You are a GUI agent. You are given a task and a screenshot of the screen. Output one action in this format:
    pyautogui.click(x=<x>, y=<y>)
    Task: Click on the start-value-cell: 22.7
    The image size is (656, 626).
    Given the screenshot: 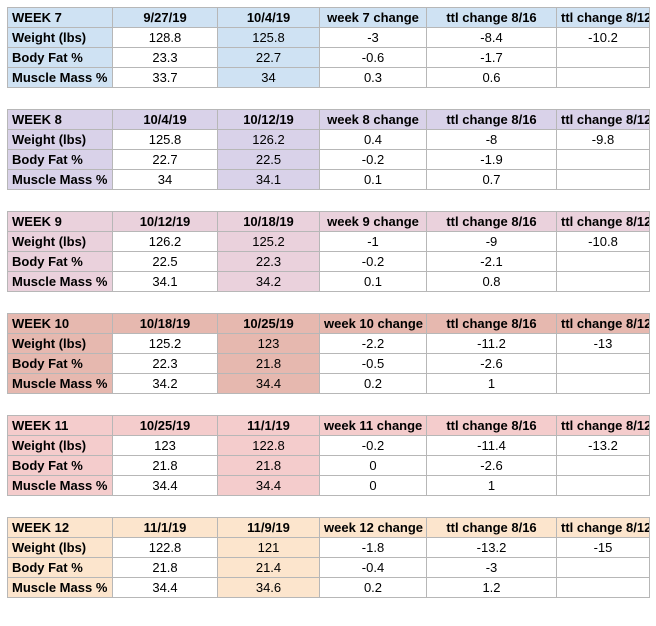 What is the action you would take?
    pyautogui.click(x=165, y=159)
    